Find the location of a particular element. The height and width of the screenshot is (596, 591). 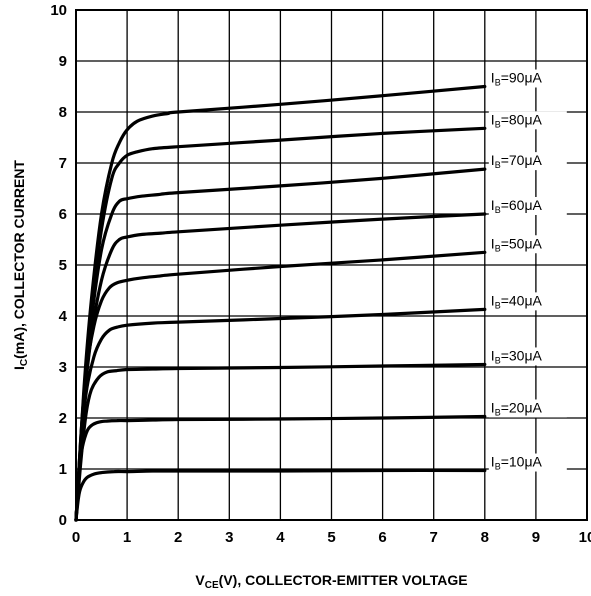

curve-label: IB=80μA is located at coordinates (517, 120).